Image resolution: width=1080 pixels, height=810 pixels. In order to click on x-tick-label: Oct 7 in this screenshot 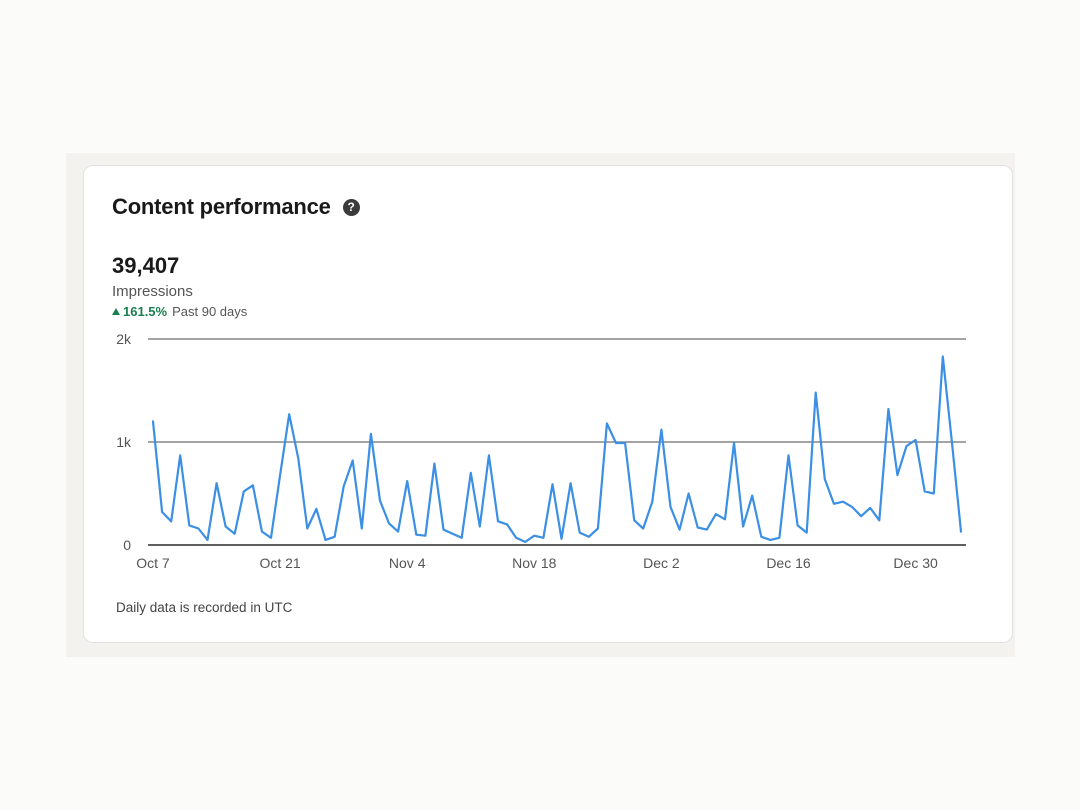, I will do `click(153, 563)`.